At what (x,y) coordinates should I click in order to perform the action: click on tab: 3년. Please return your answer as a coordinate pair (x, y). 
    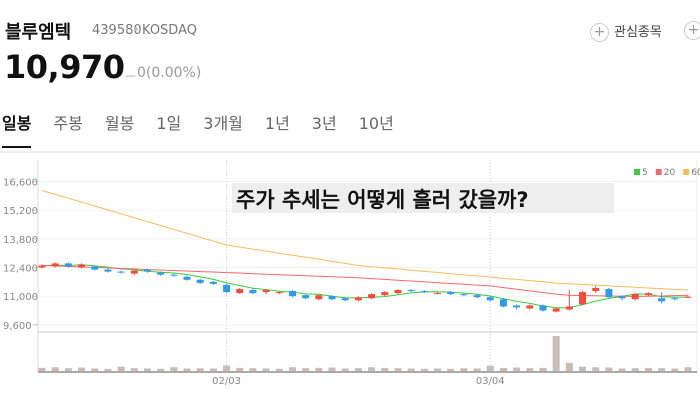
    Looking at the image, I should click on (324, 123).